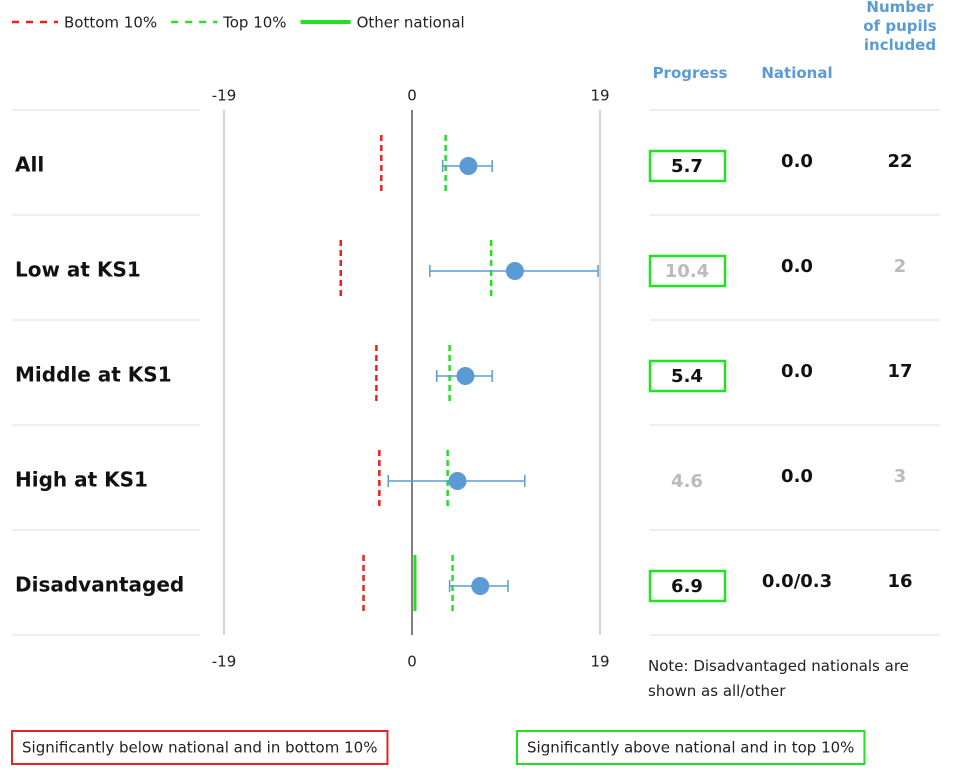 This screenshot has height=770, width=955. I want to click on row-label: Disadvantaged, so click(99, 585).